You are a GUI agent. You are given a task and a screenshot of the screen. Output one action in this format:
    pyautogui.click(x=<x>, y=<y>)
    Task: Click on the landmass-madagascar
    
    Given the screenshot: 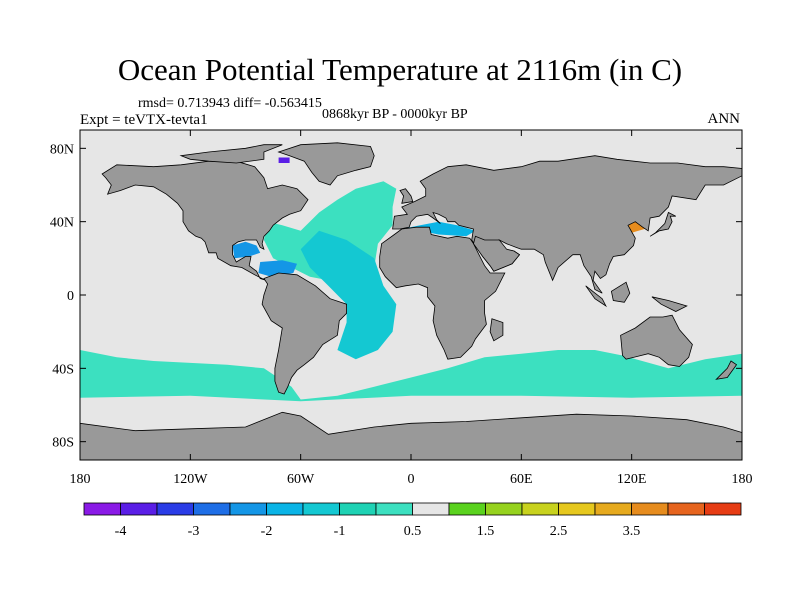 What is the action you would take?
    pyautogui.click(x=496, y=330)
    